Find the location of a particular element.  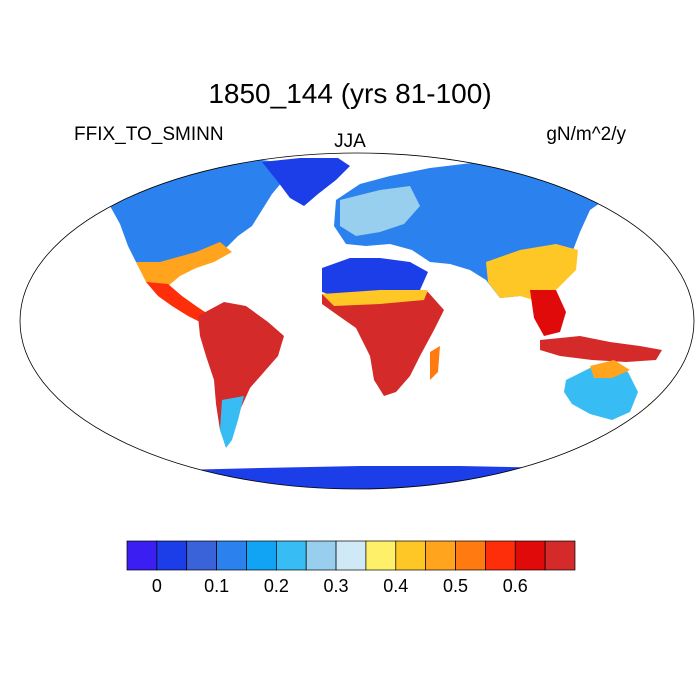

south-america is located at coordinates (241, 374).